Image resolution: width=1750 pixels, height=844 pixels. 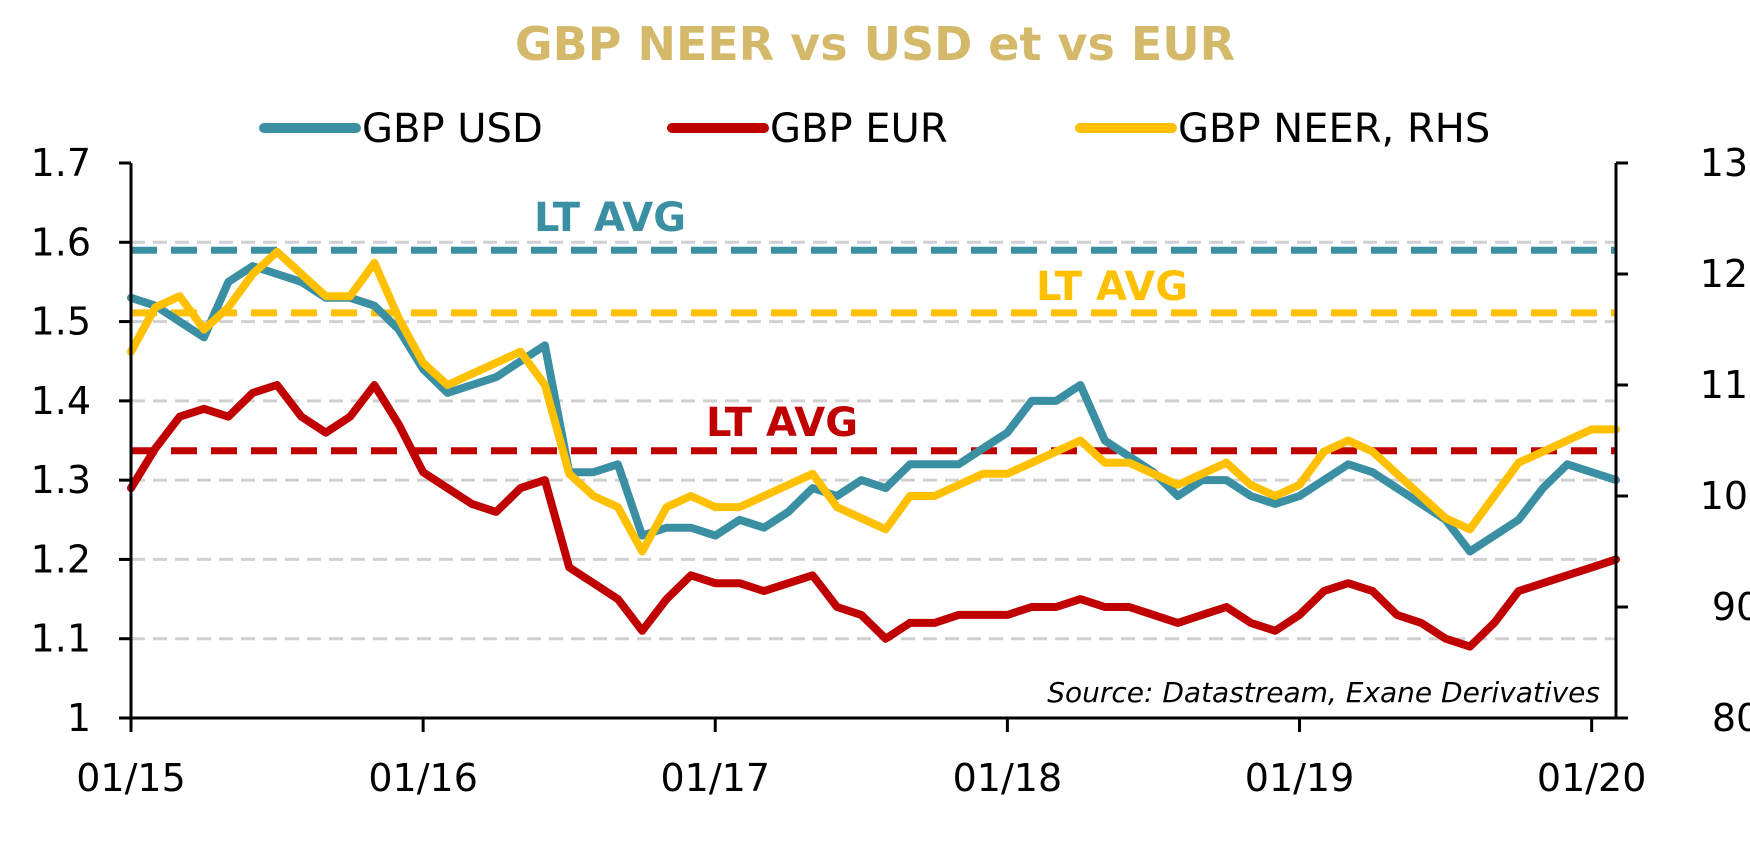 I want to click on x-tick-label: 01/15, so click(x=131, y=778).